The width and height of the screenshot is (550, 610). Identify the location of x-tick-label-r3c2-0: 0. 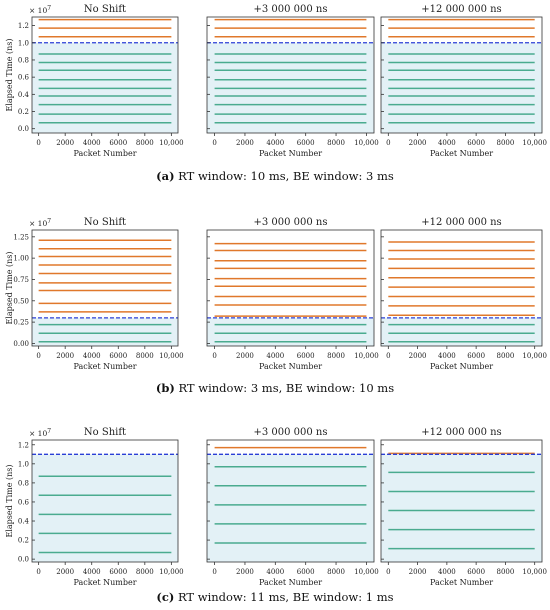
(214, 572).